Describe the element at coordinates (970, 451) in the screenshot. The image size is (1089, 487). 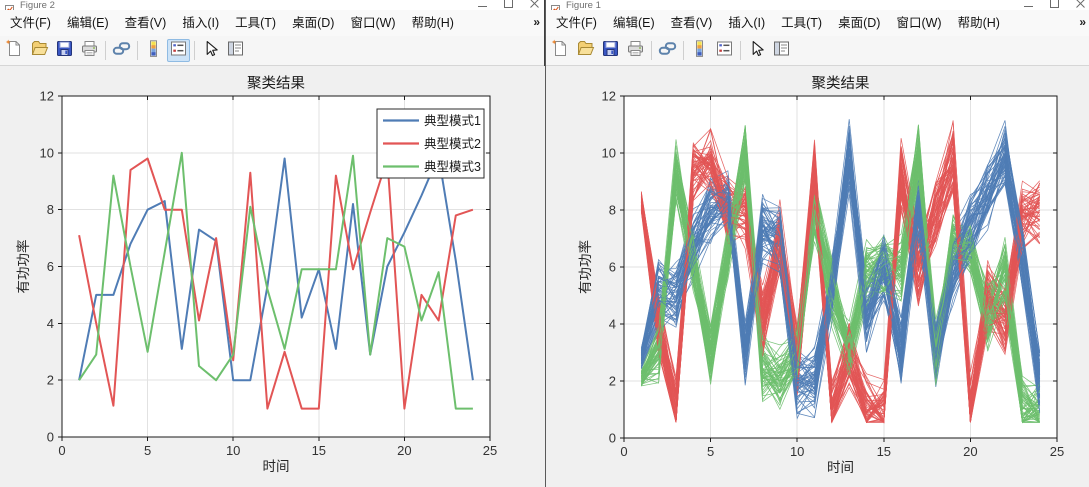
I see `x-tick-label: 20` at that location.